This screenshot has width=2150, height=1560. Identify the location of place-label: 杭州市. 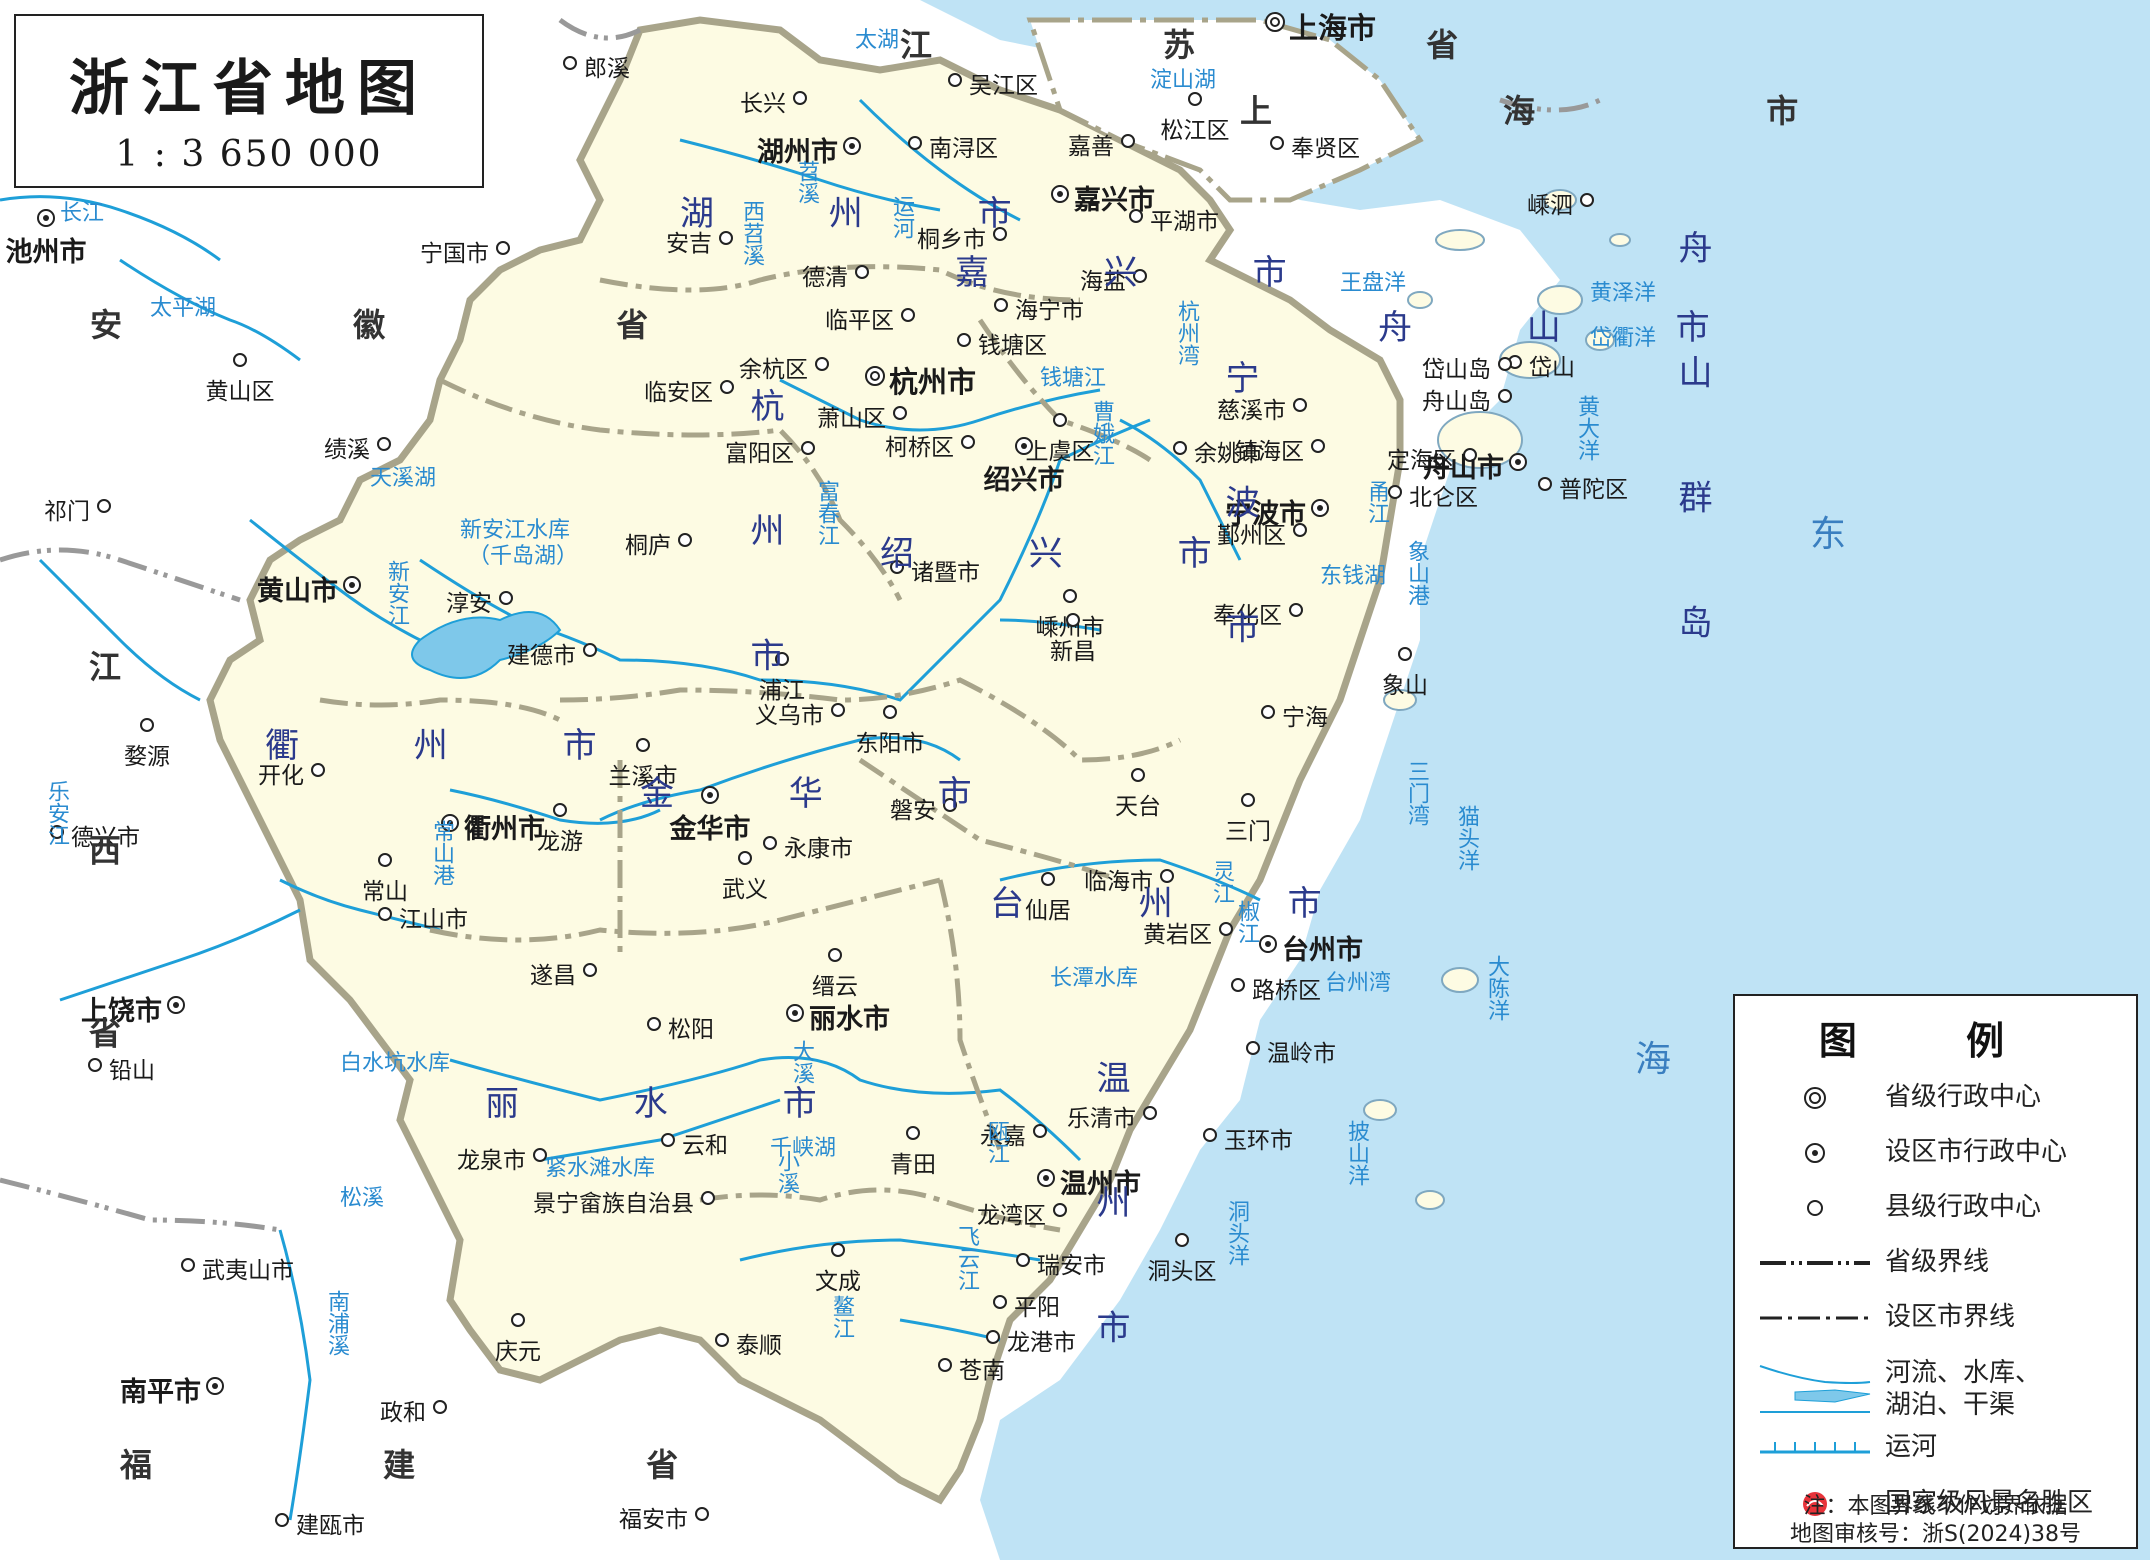
(933, 381).